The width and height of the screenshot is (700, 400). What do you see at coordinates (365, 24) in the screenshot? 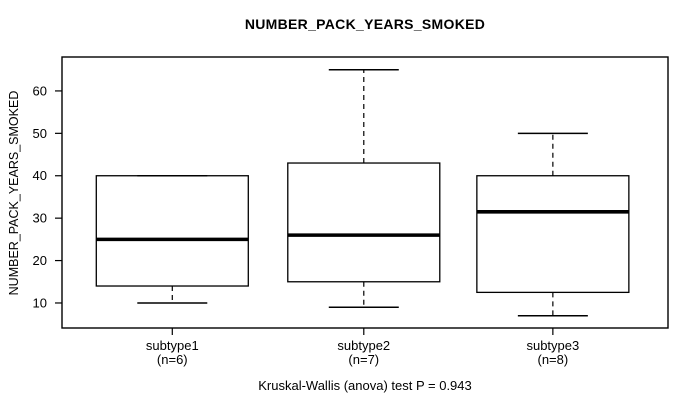
I see `chart-title: NUMBER_PACK_YEARS_SMOKED` at bounding box center [365, 24].